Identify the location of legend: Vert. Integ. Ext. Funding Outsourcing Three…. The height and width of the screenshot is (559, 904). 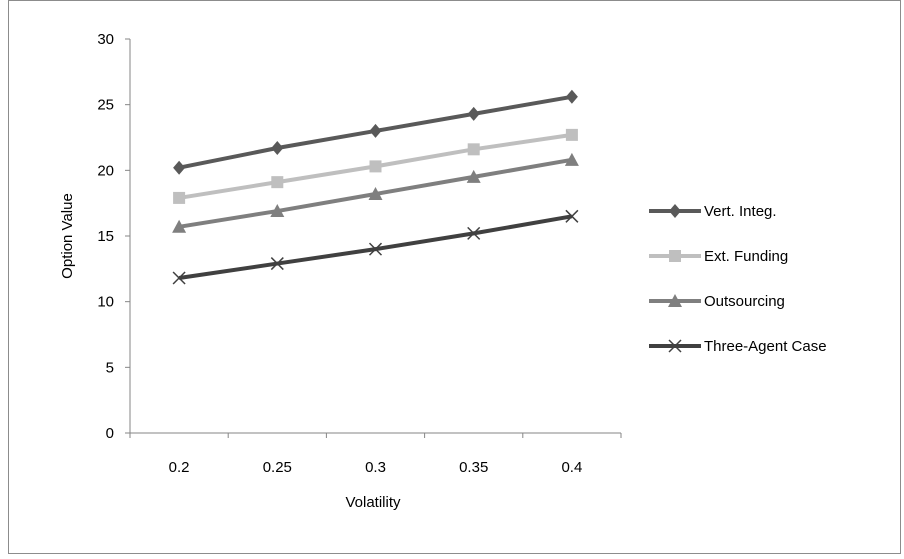
(738, 279).